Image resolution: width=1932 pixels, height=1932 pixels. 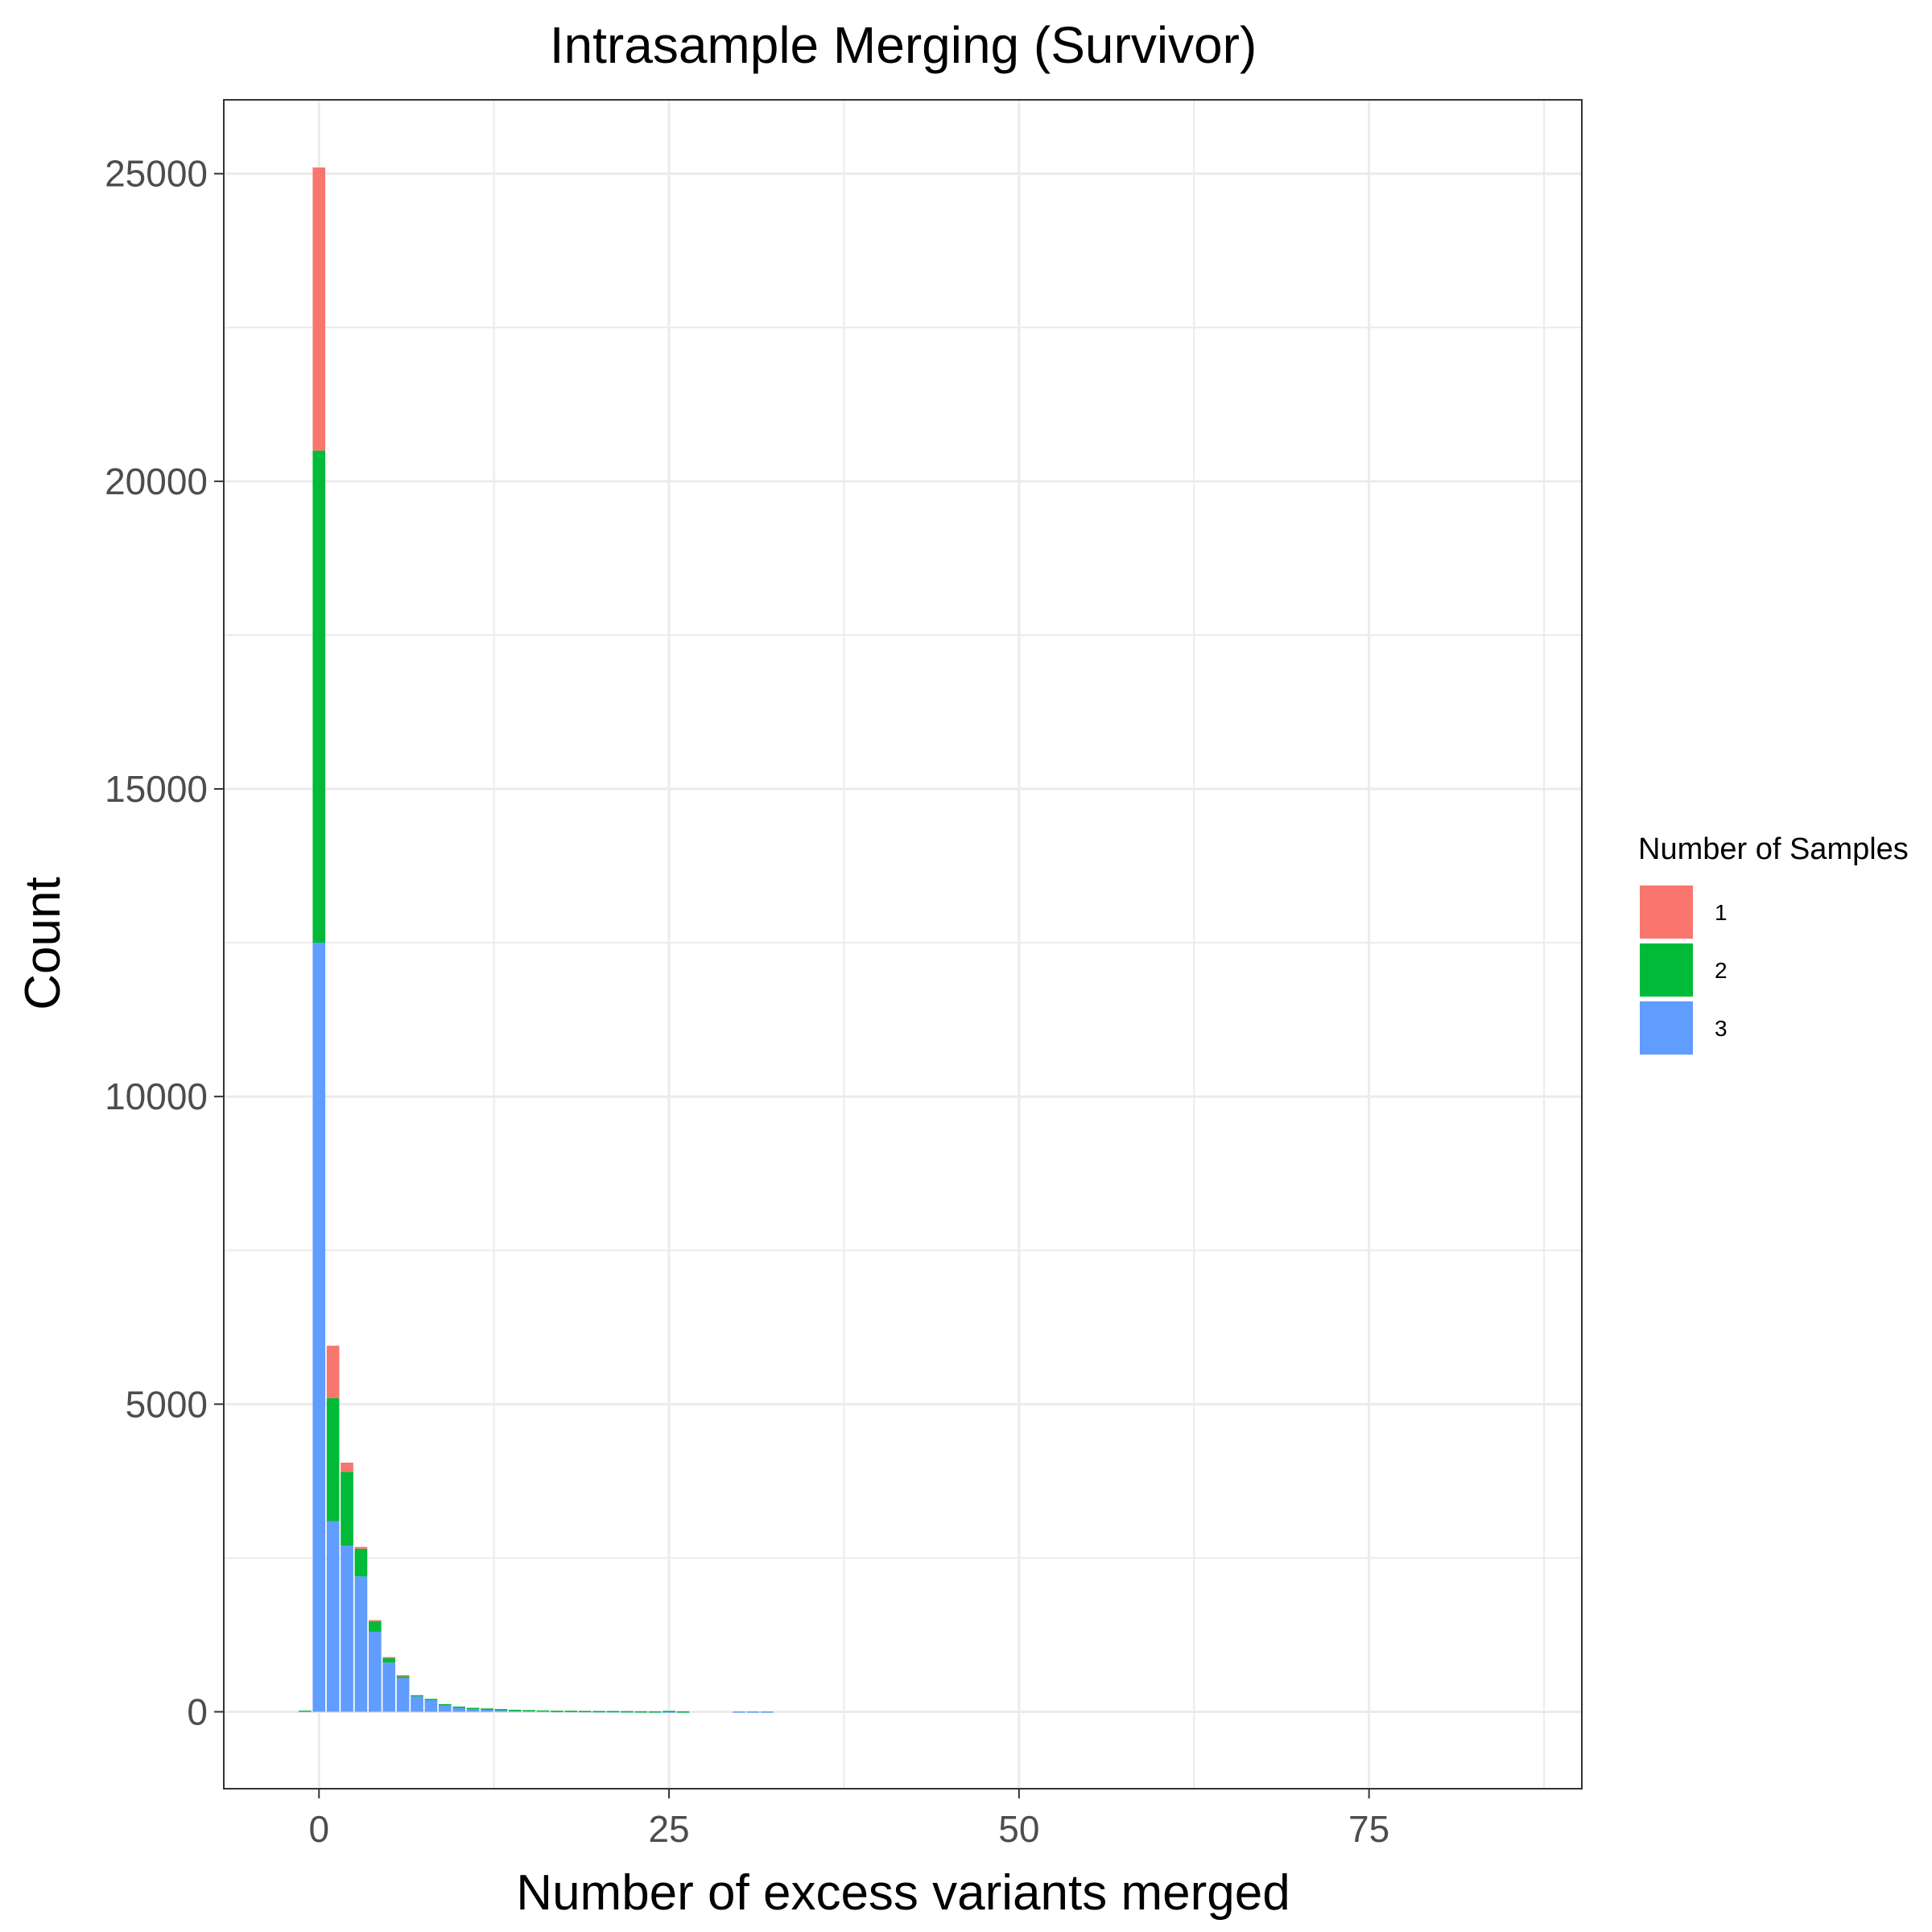 I want to click on x-tick-label: 0, so click(x=318, y=1829).